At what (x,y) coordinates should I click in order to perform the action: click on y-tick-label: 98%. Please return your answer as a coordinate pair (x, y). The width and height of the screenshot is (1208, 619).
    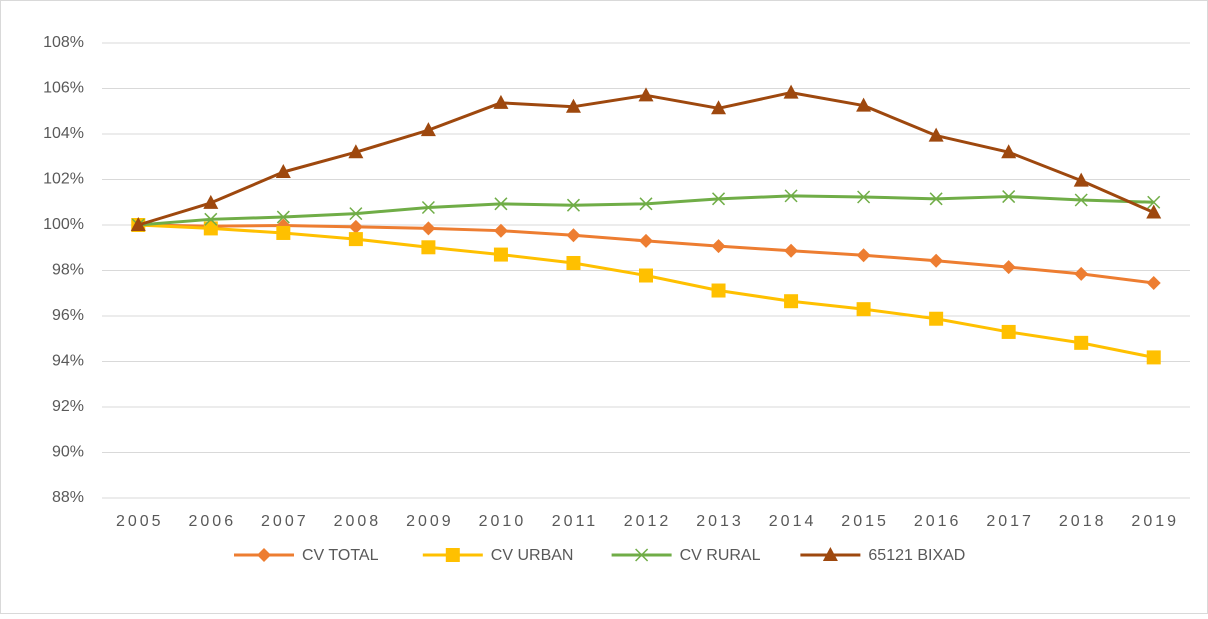
    Looking at the image, I should click on (68, 270).